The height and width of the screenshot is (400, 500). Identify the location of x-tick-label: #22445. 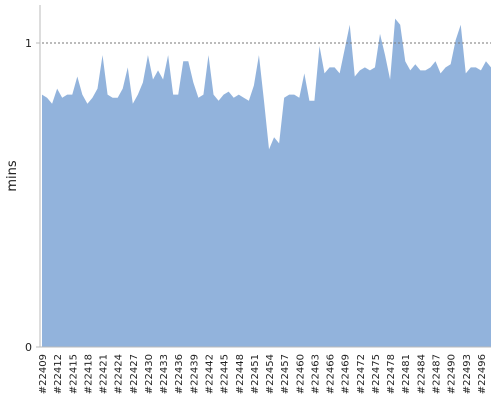
(225, 374).